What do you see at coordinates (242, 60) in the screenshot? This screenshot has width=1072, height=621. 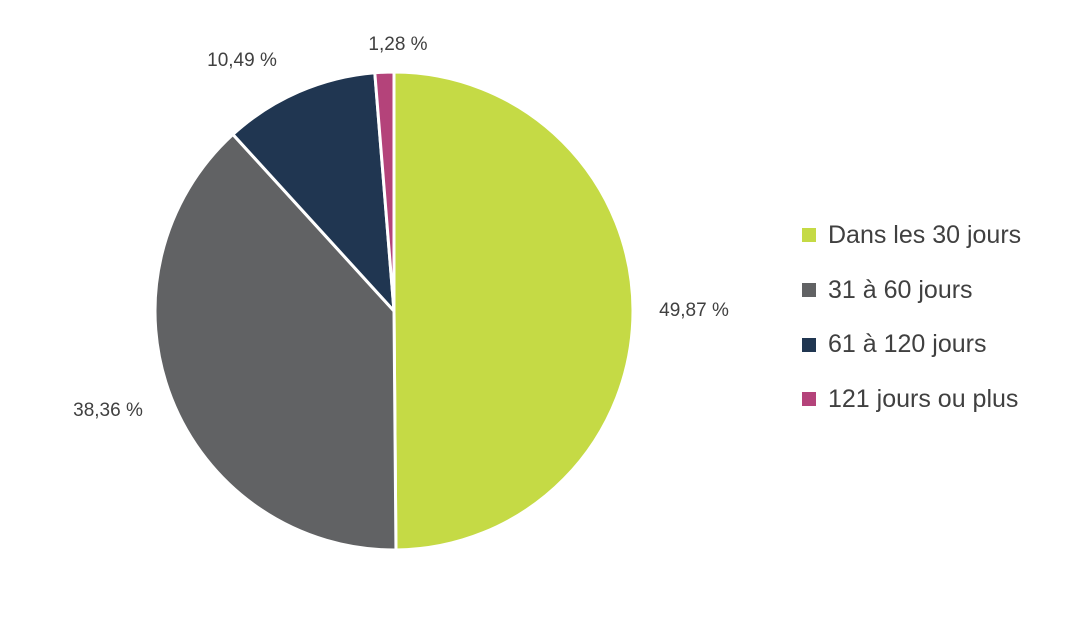 I see `data-label-3: 10,49 %` at bounding box center [242, 60].